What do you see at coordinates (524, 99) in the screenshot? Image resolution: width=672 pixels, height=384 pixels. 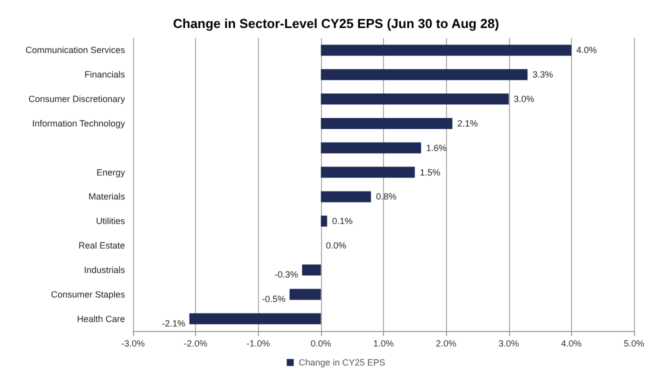 I see `data-label: 3.0%` at bounding box center [524, 99].